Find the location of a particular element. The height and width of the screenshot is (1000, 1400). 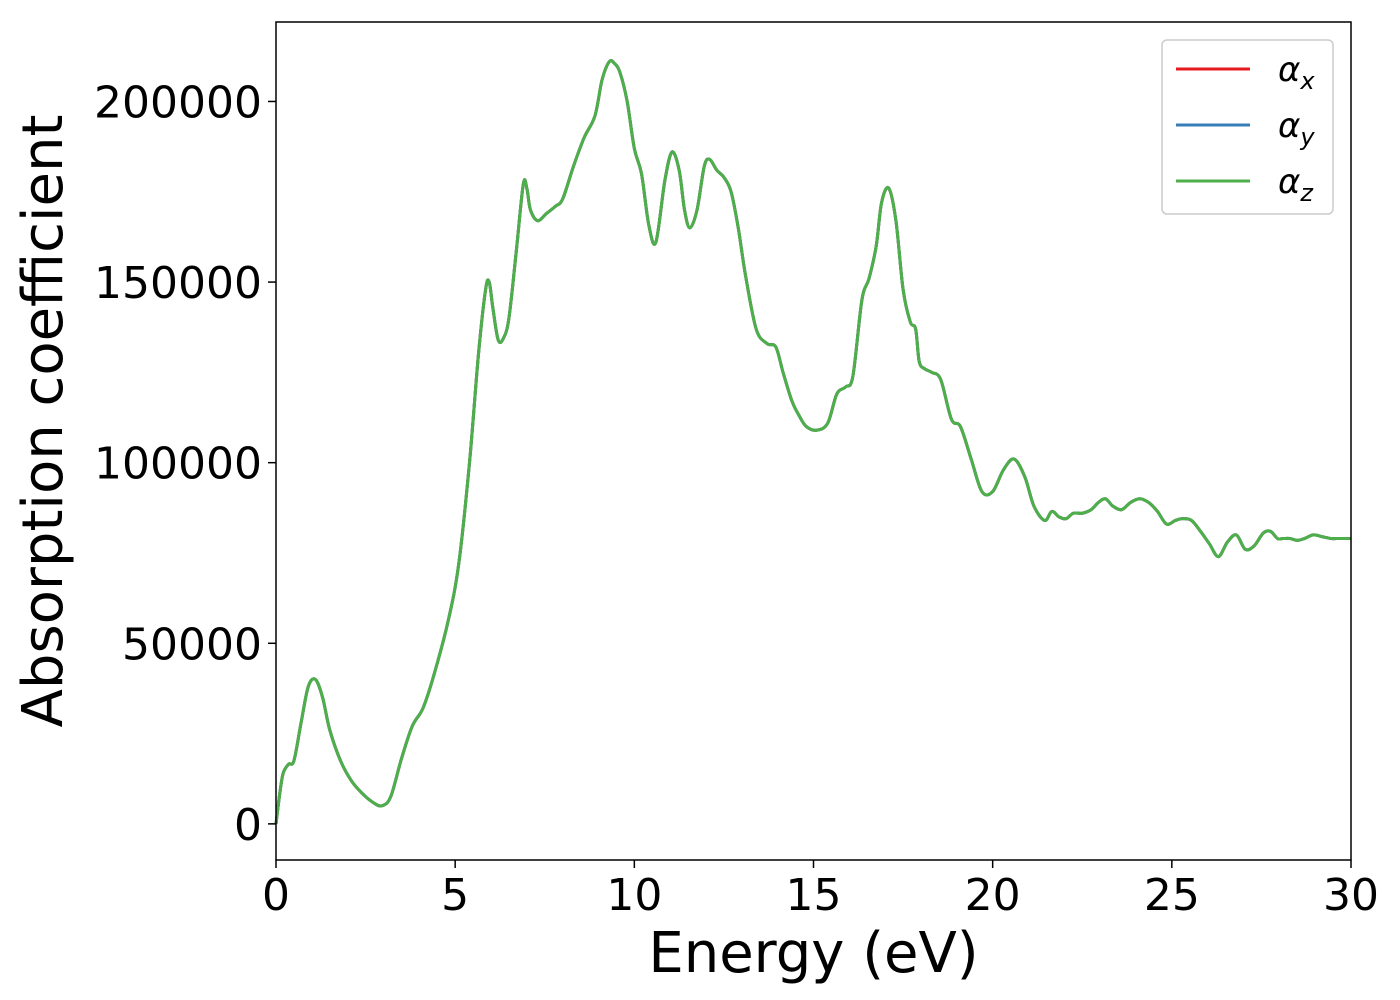

y-axis-ticks: 0 50000 100000 150000 200000 is located at coordinates (185, 464).